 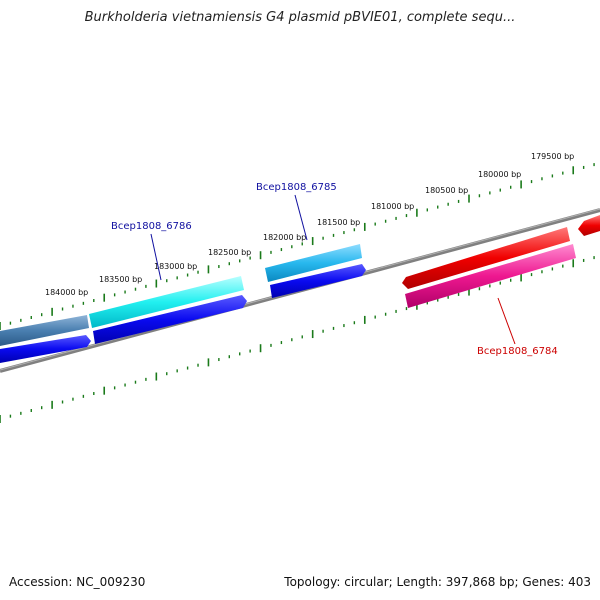 I want to click on ruler-label: 183000 bp, so click(x=175, y=266).